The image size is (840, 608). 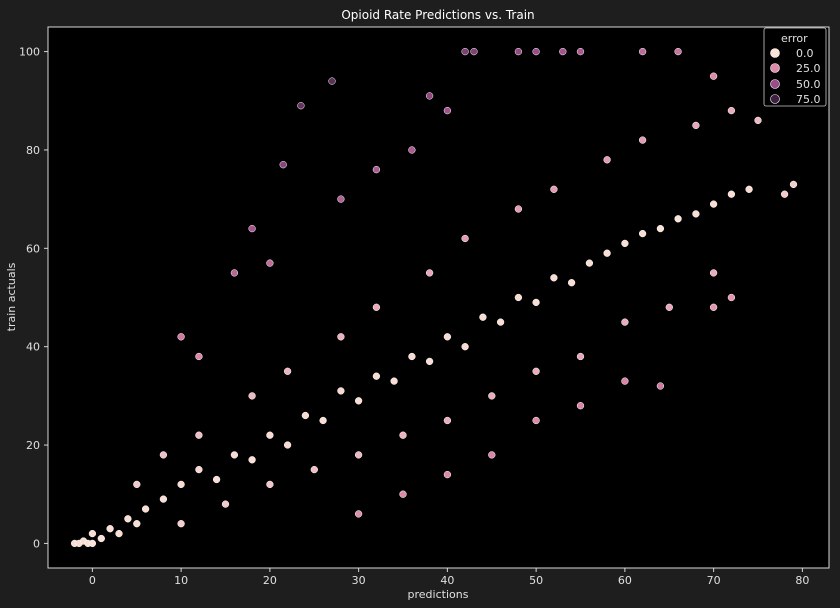 What do you see at coordinates (808, 99) in the screenshot?
I see `legend-label: 75.0` at bounding box center [808, 99].